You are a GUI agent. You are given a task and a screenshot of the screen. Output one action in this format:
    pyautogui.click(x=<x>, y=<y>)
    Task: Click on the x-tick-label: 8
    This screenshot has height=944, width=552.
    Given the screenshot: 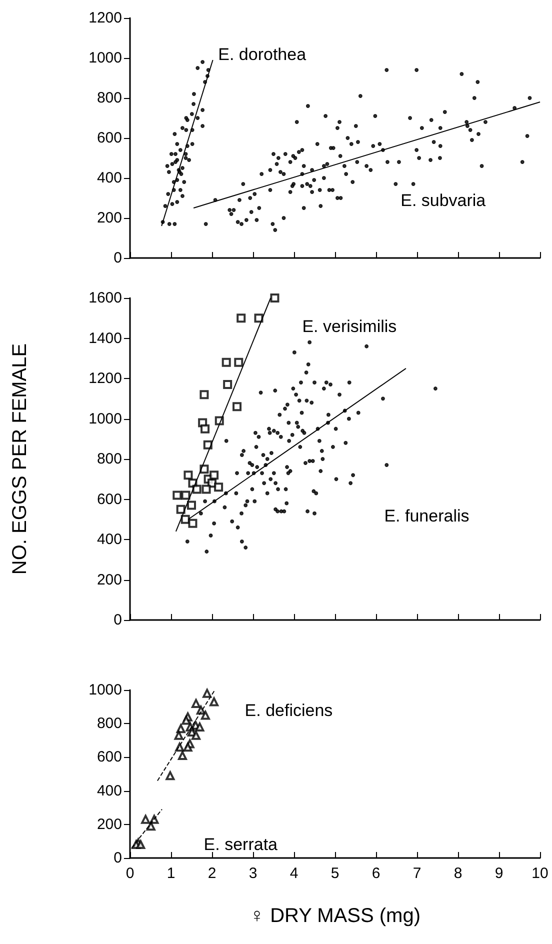 What is the action you would take?
    pyautogui.click(x=458, y=873)
    